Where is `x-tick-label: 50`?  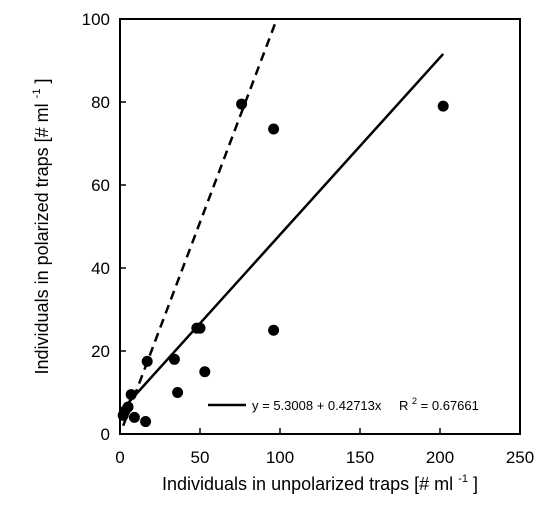 x-tick-label: 50 is located at coordinates (200, 457).